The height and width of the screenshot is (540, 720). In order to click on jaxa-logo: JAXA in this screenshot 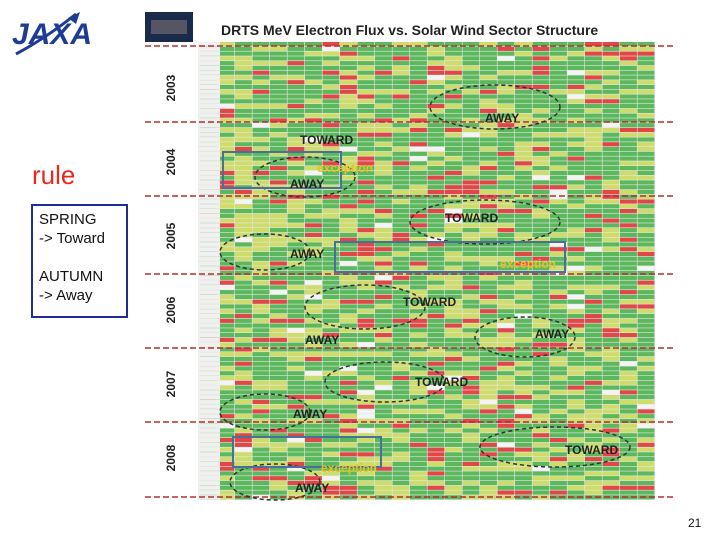, I will do `click(52, 34)`.